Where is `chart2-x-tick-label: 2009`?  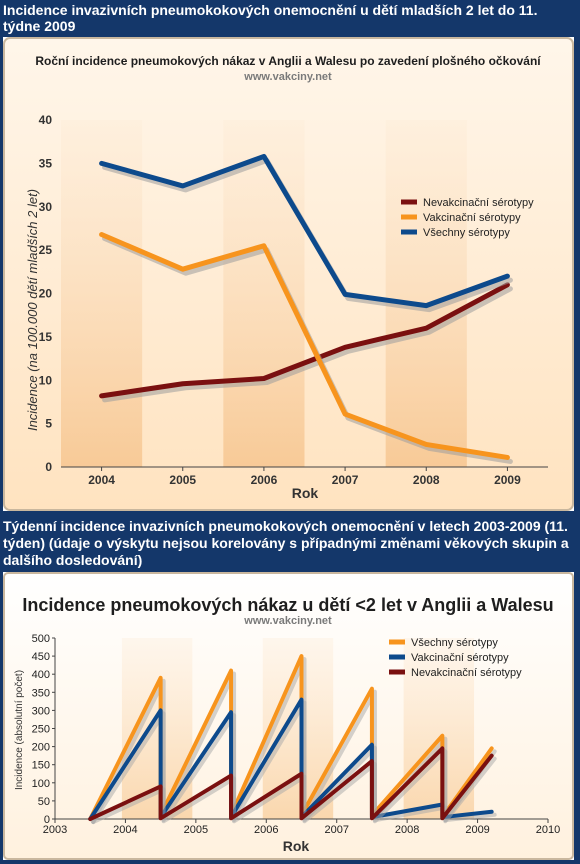 chart2-x-tick-label: 2009 is located at coordinates (477, 830).